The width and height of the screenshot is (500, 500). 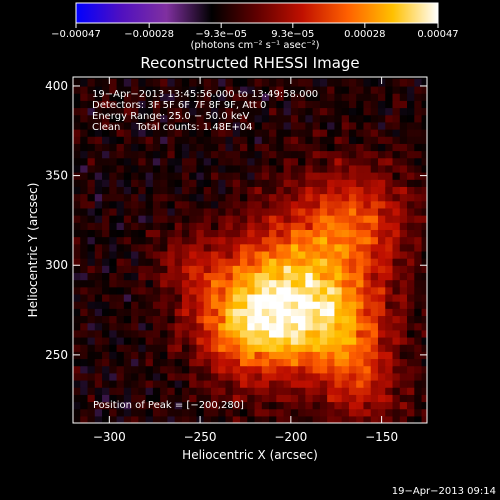 I want to click on annotation-energy-range: Energy Range: 25.0 − 50.0 keV, so click(x=170, y=116).